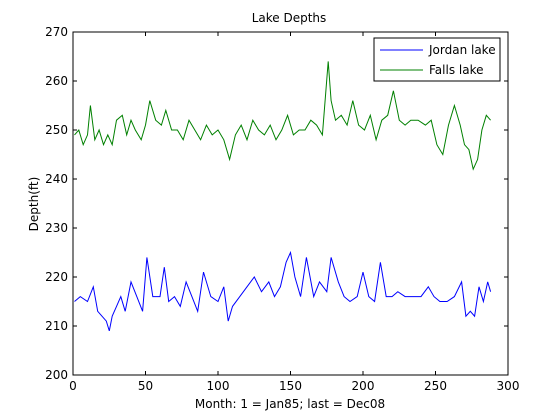 The width and height of the screenshot is (560, 420). I want to click on legend-label-falls: Falls lake, so click(456, 70).